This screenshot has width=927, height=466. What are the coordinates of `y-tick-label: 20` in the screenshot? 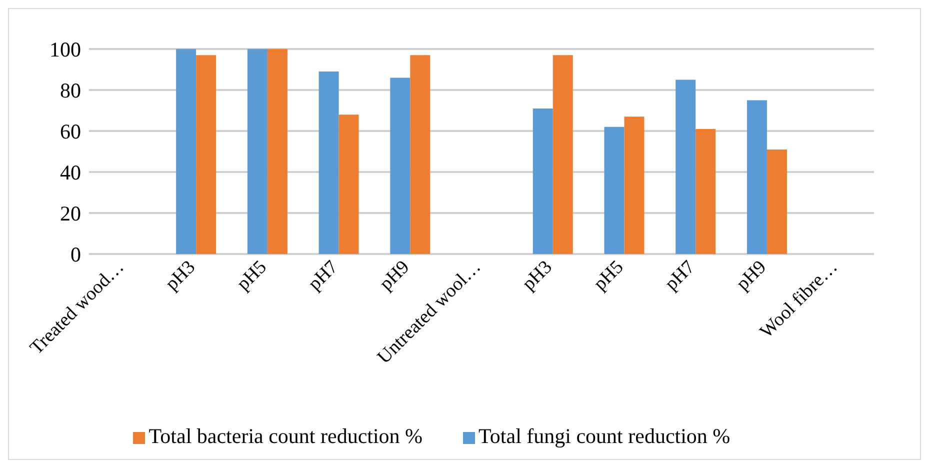 It's located at (70, 213).